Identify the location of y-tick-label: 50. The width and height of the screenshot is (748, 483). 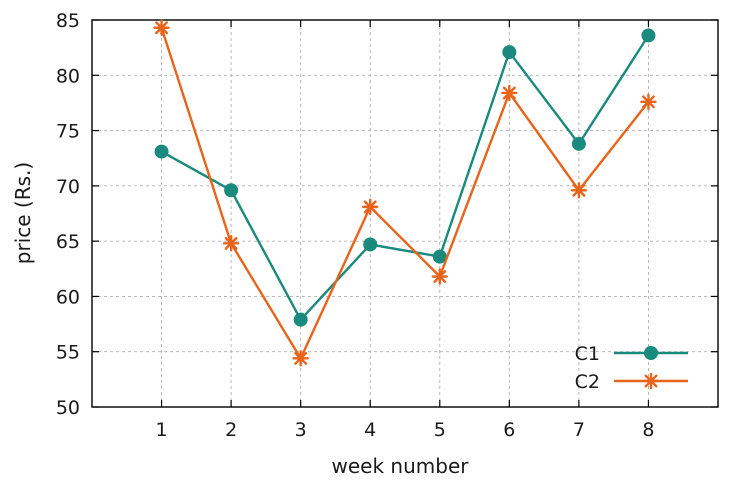
(68, 408).